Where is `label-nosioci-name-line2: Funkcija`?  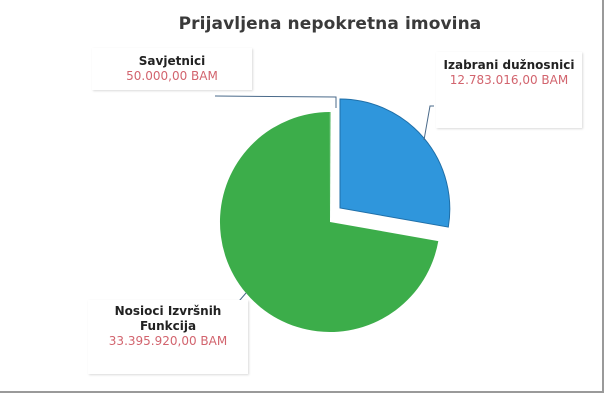
label-nosioci-name-line2: Funkcija is located at coordinates (168, 326).